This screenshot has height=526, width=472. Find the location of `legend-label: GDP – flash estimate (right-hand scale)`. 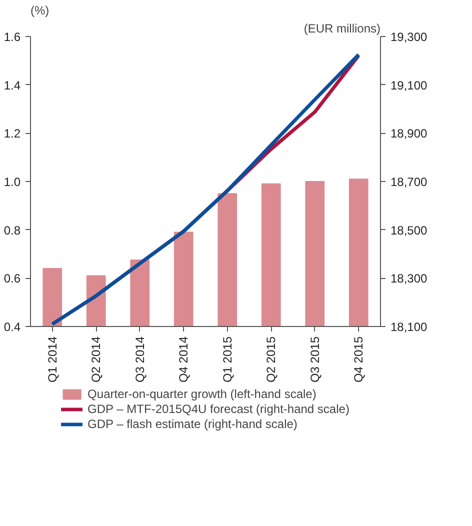

legend-label: GDP – flash estimate (right-hand scale) is located at coordinates (193, 424).